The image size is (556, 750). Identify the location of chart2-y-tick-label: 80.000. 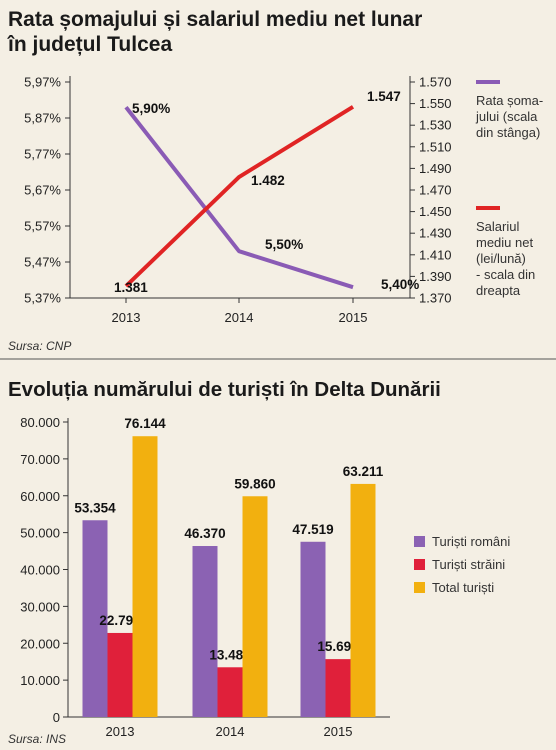
(40, 422).